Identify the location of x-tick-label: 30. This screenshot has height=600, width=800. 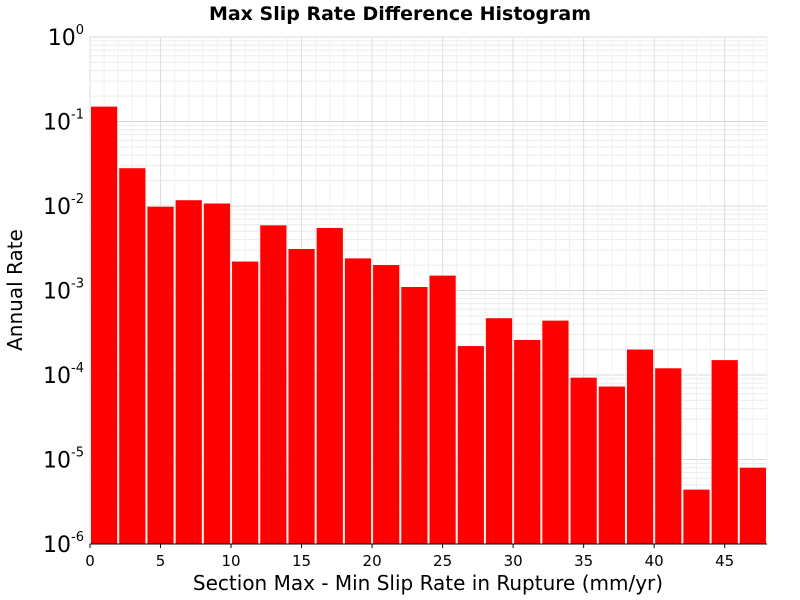
(513, 561).